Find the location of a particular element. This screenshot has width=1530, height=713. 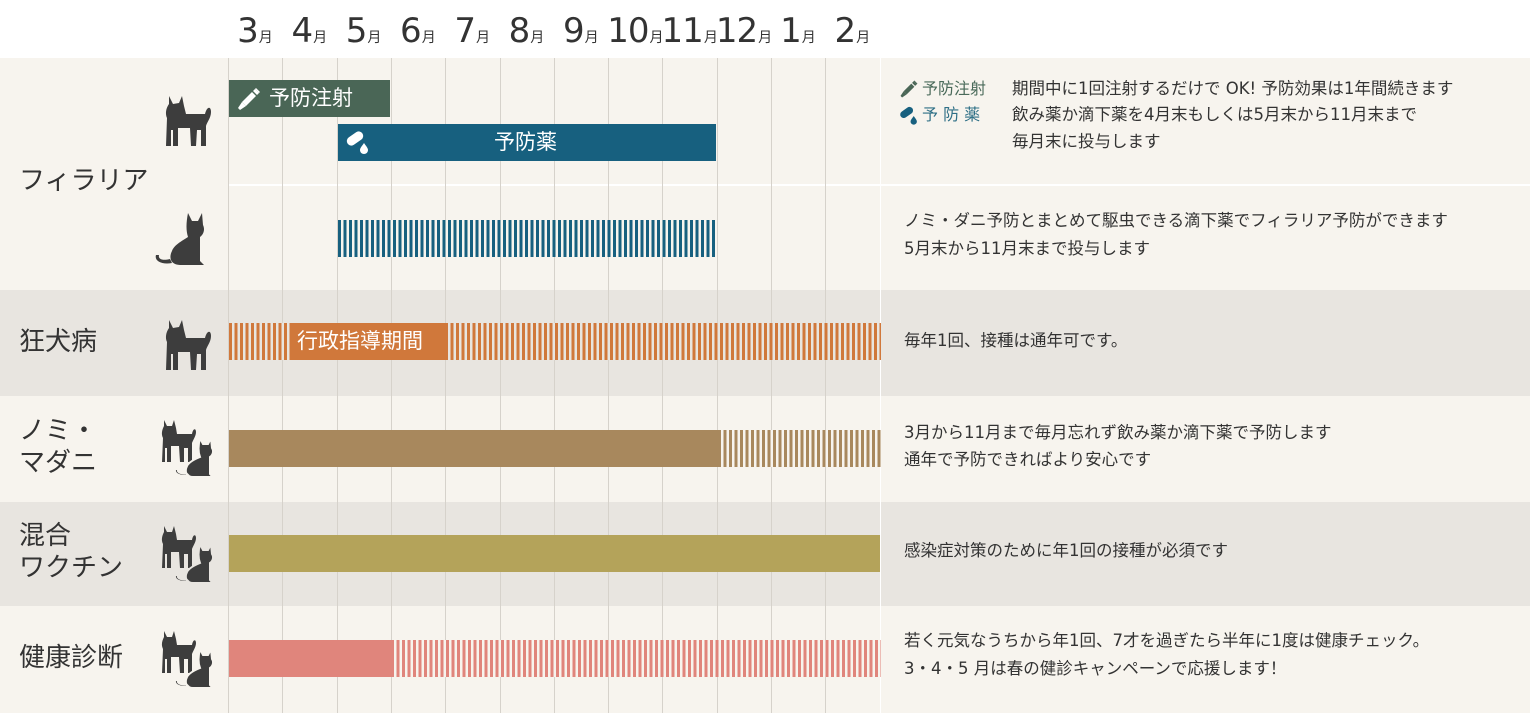

month-label: 10月 is located at coordinates (635, 31).